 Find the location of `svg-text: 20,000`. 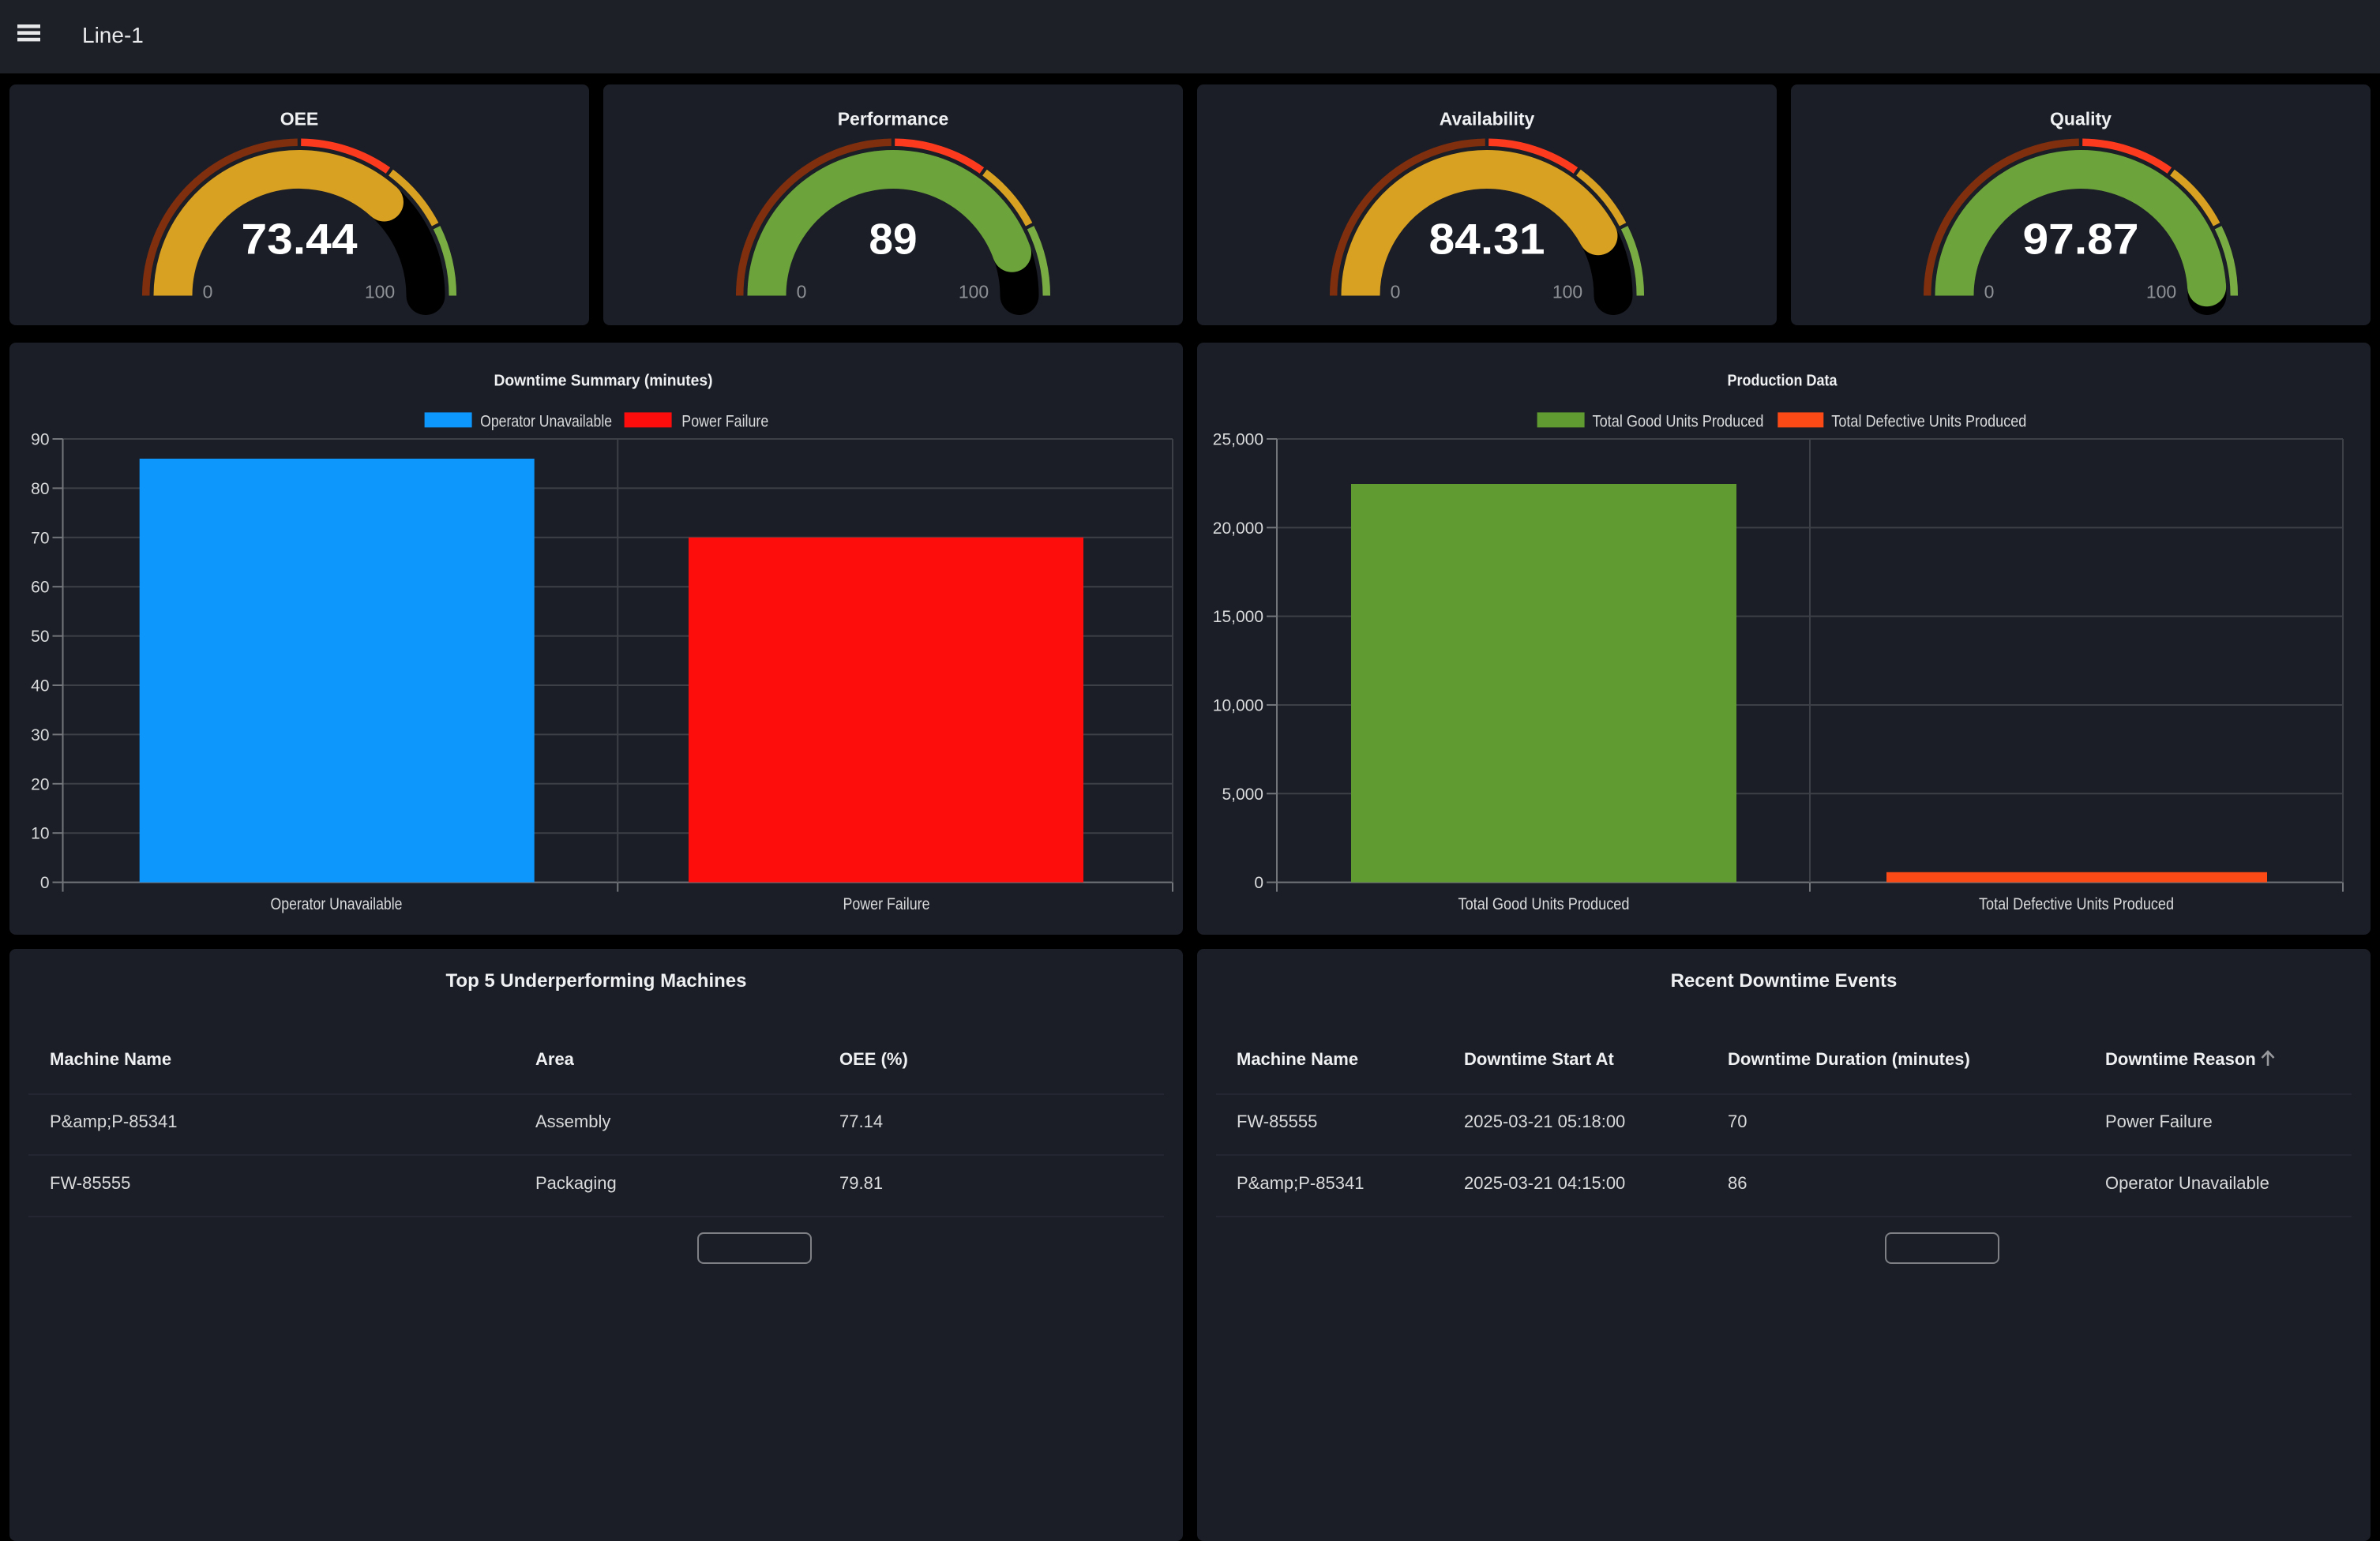

svg-text: 20,000 is located at coordinates (1238, 529).